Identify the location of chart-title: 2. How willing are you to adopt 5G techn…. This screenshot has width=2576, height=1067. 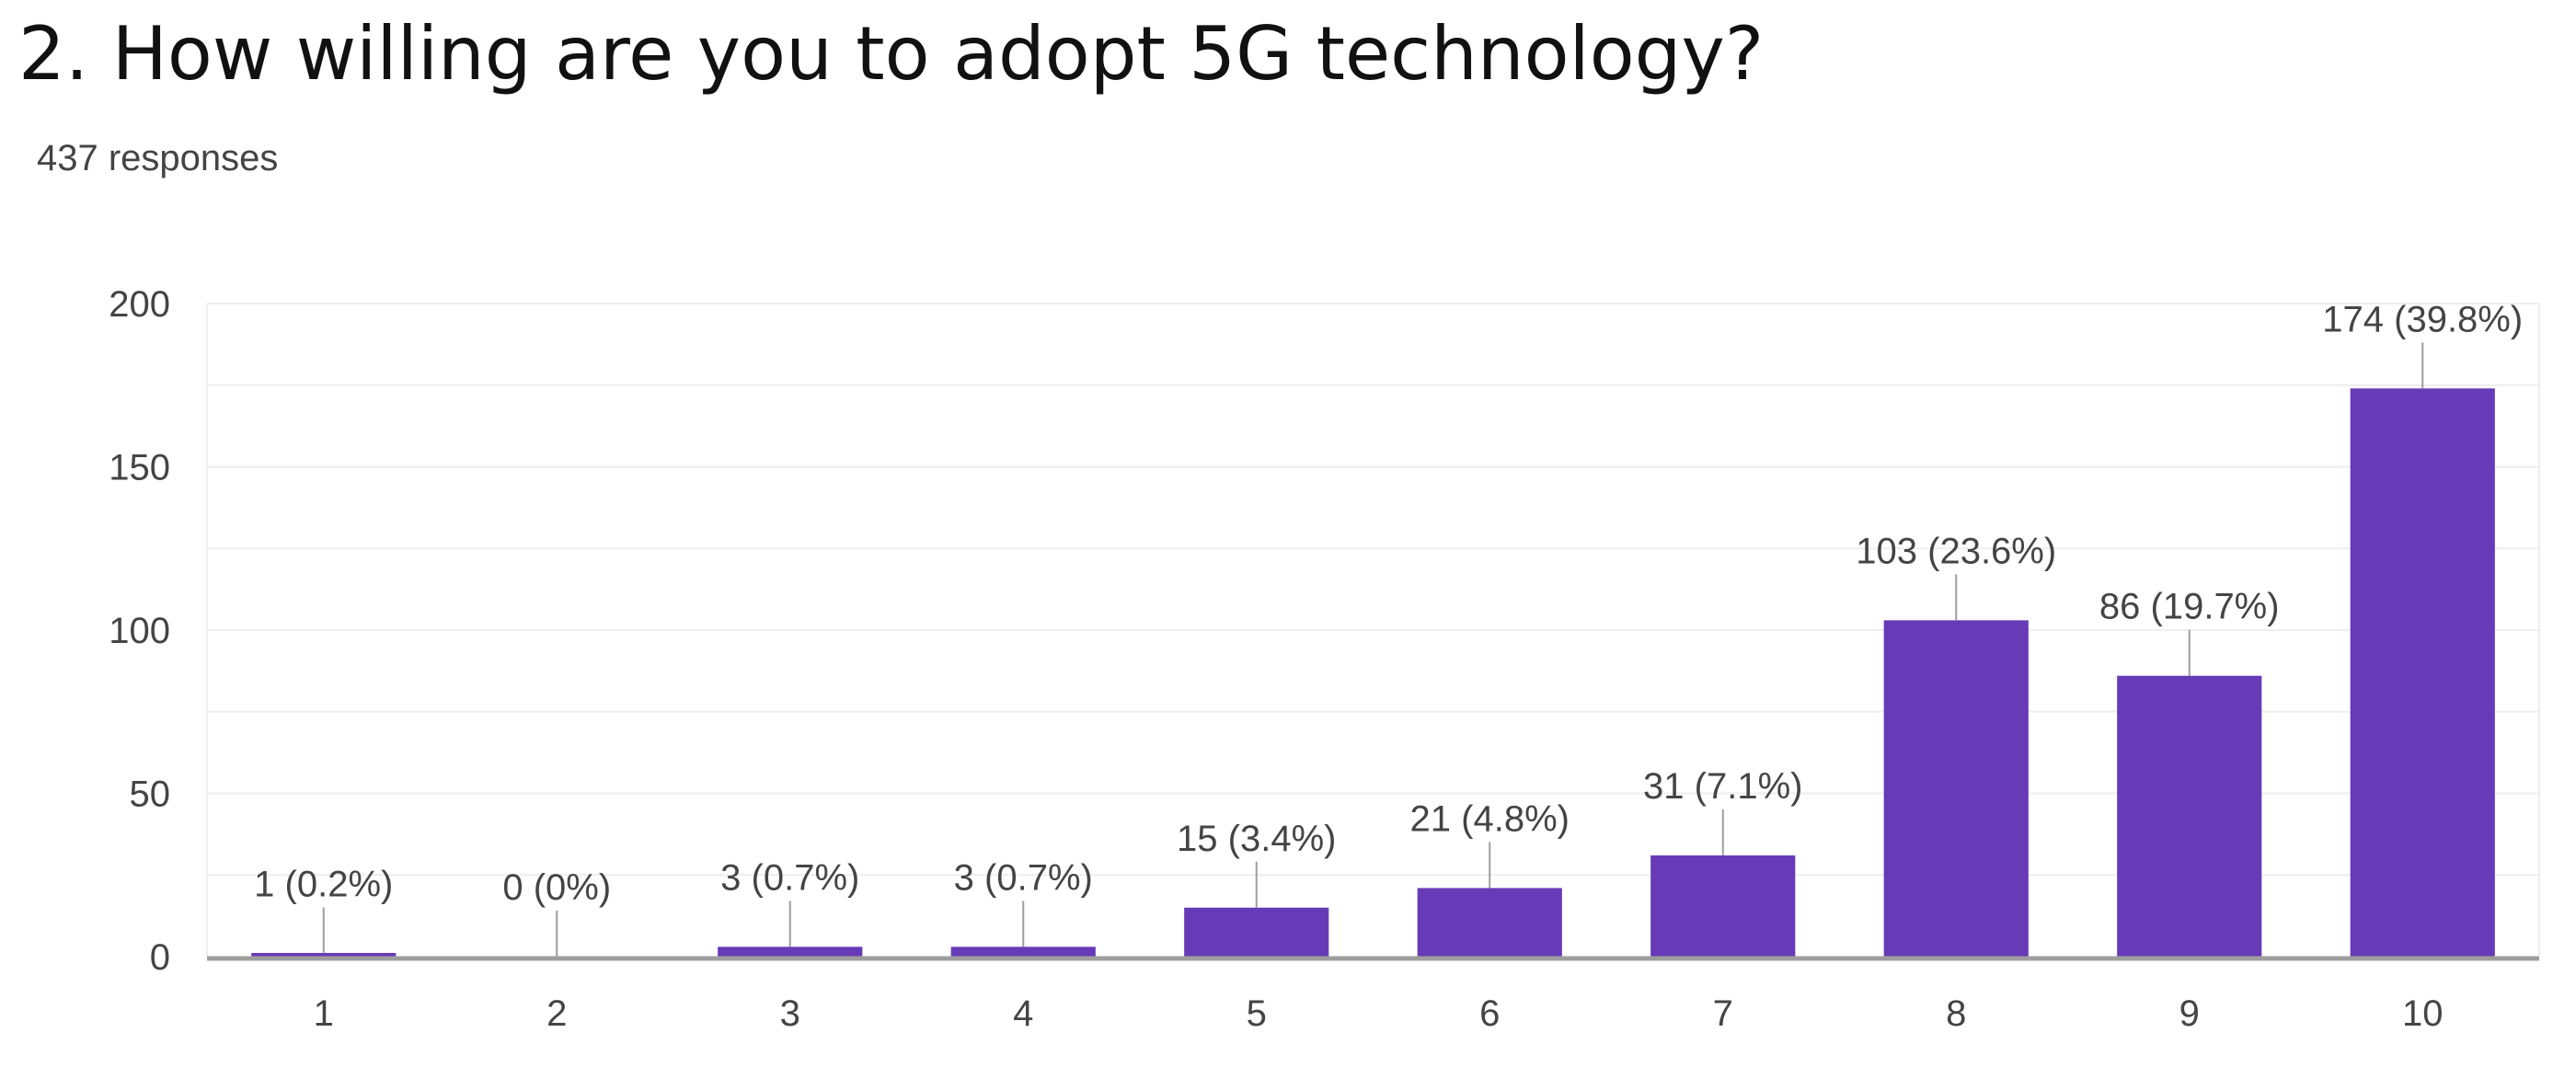
(891, 54).